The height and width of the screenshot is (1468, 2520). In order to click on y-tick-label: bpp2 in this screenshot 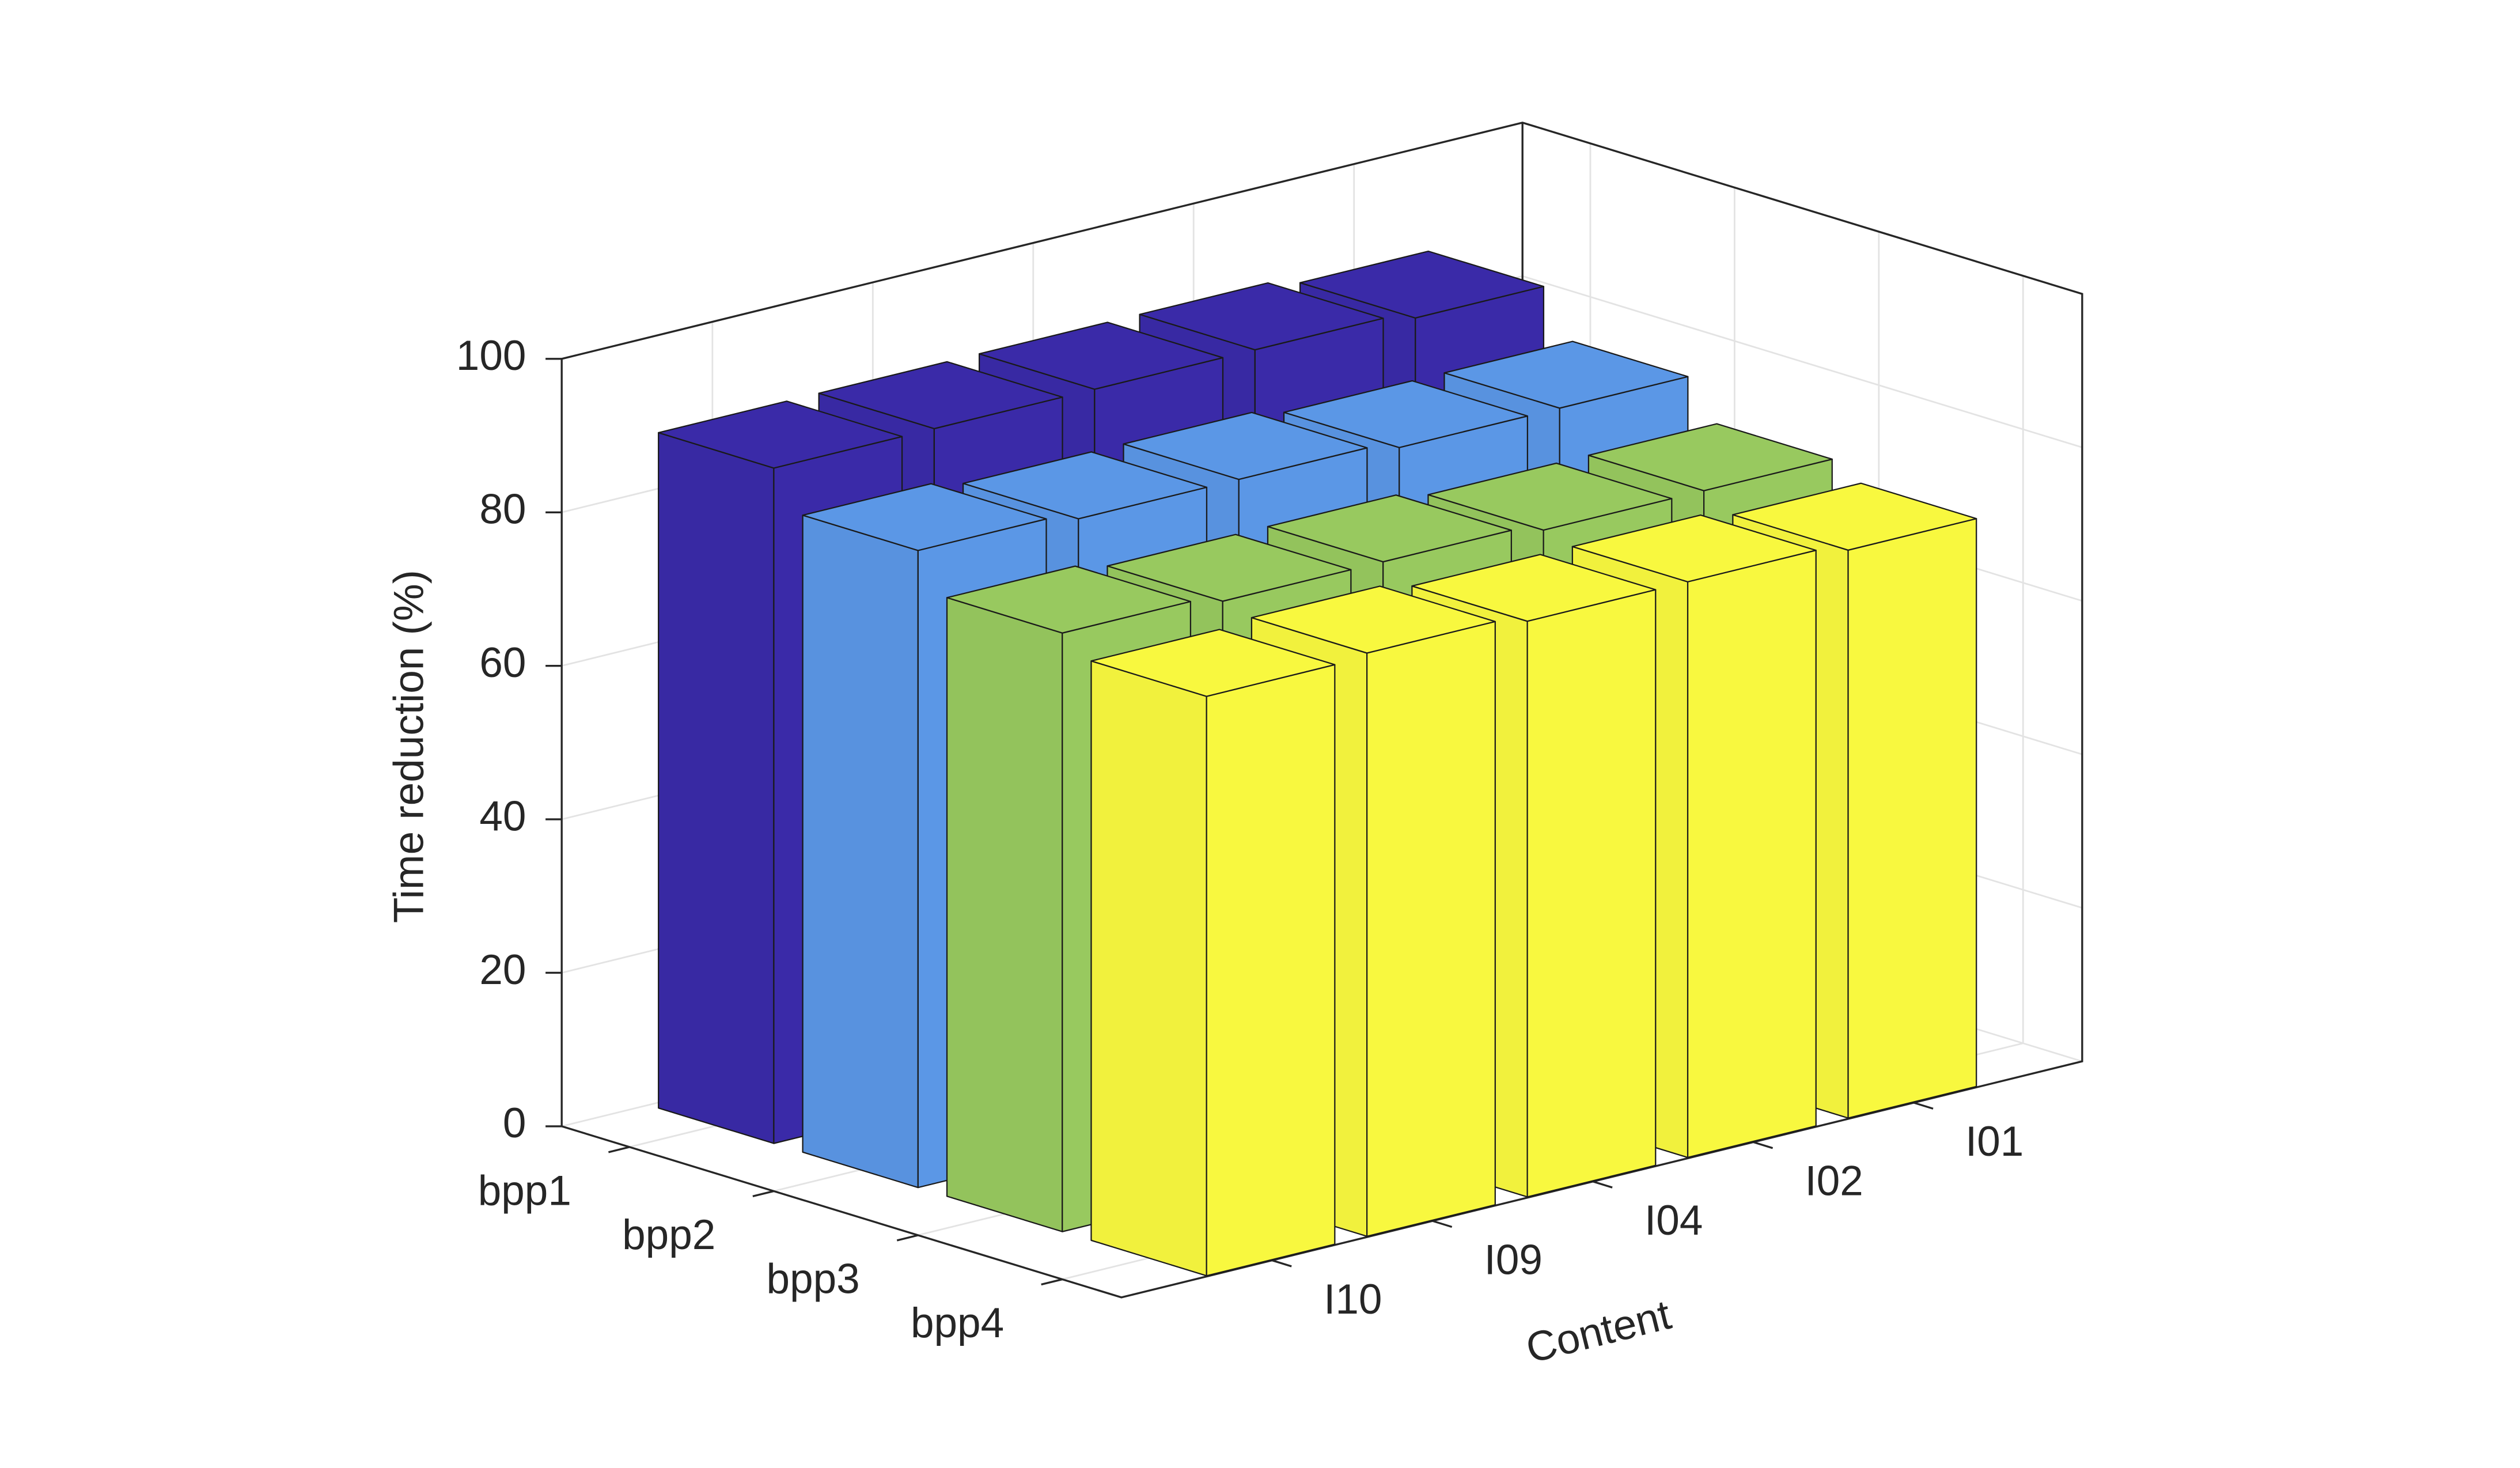, I will do `click(668, 1235)`.